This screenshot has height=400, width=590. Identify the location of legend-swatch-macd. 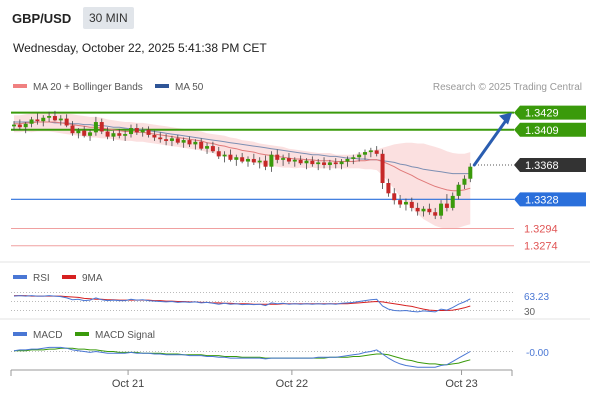
(20, 334).